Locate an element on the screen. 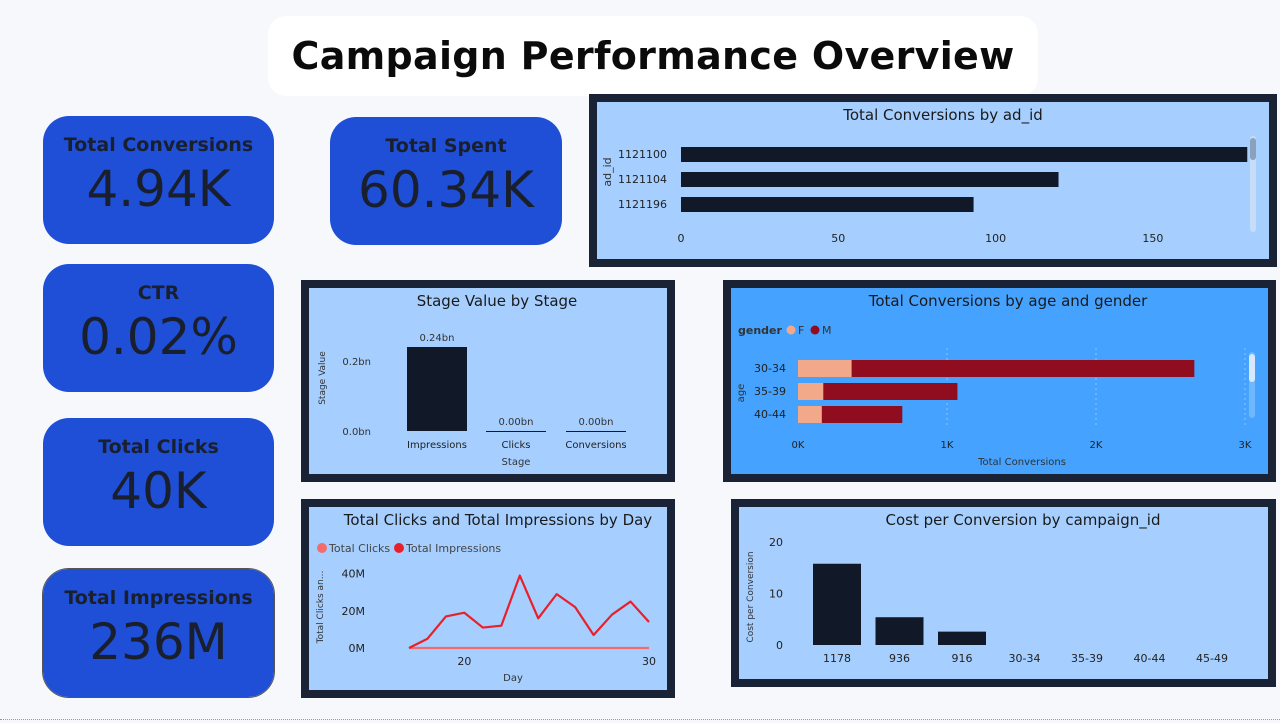  category-label: 1121100 is located at coordinates (642, 154).